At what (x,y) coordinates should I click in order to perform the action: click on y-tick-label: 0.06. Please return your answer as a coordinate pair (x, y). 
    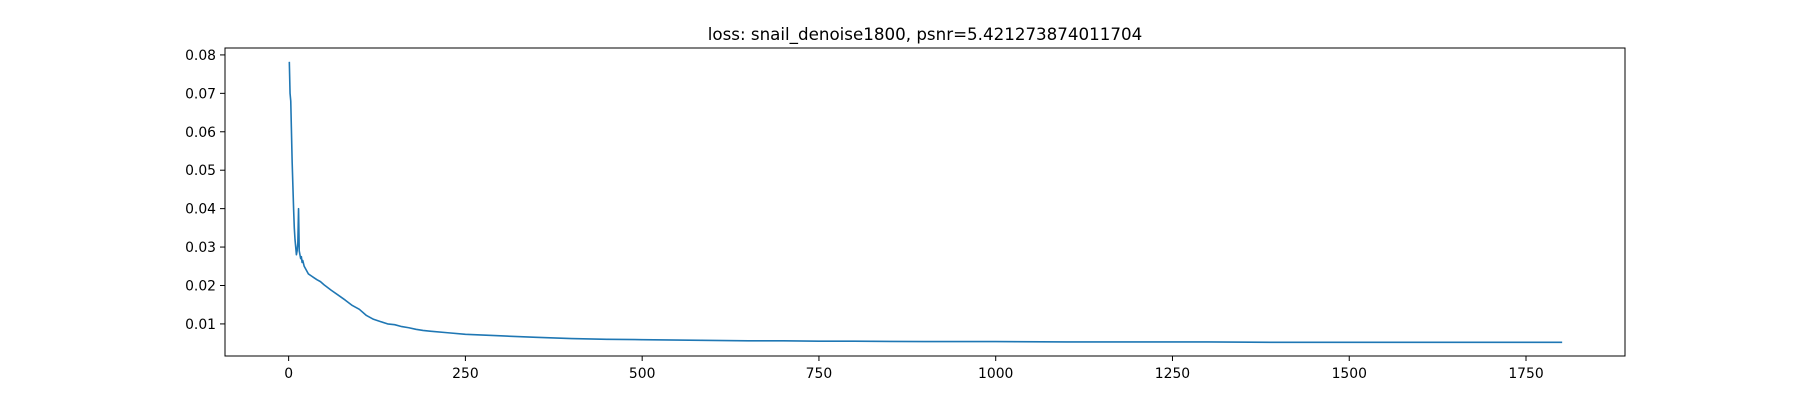
    Looking at the image, I should click on (200, 133).